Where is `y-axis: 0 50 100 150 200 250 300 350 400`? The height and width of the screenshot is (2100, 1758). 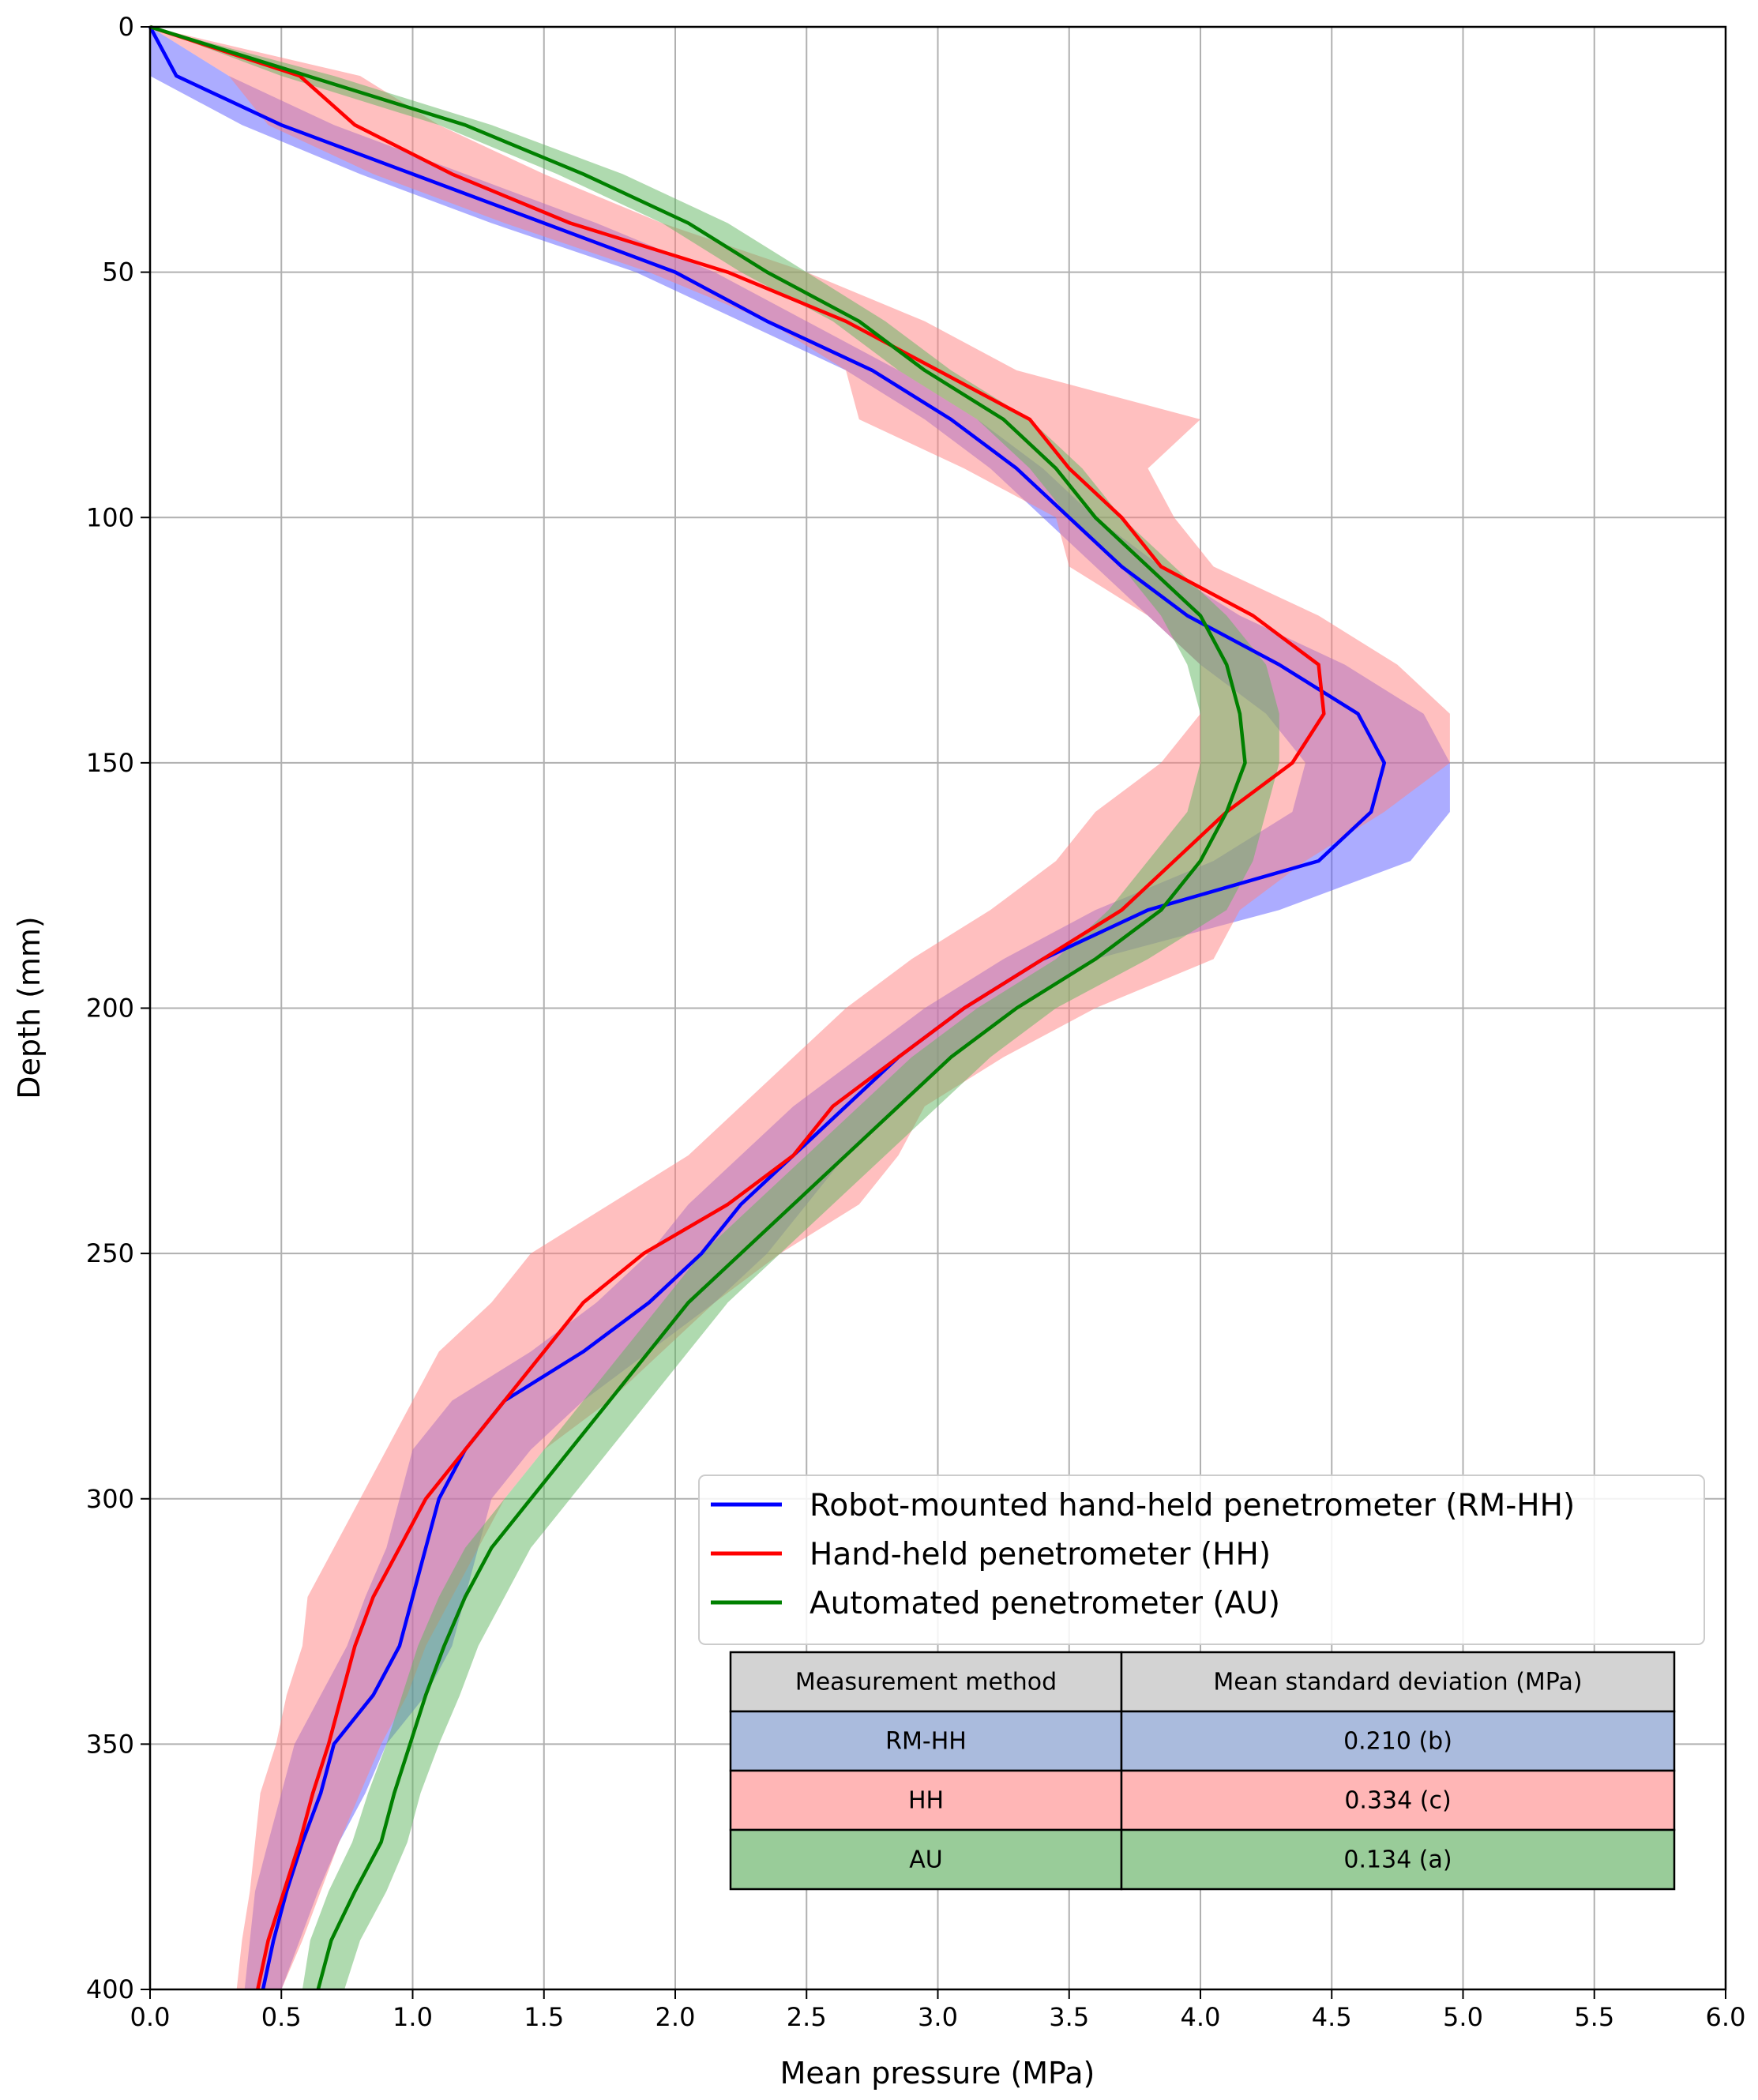
y-axis: 0 50 100 150 200 250 300 350 400 is located at coordinates (118, 1008).